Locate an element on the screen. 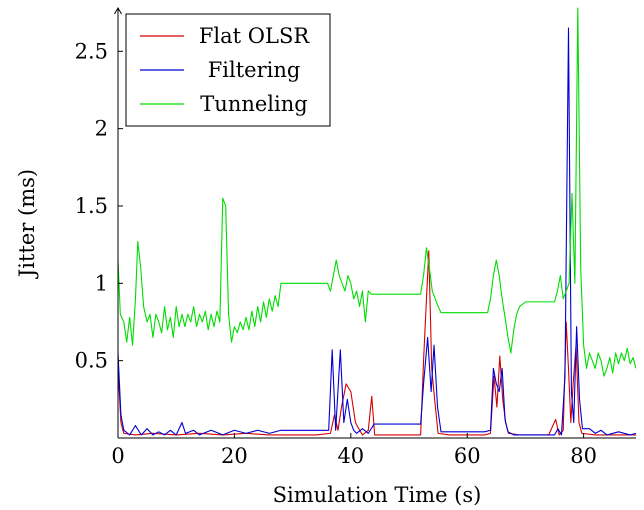 Image resolution: width=644 pixels, height=510 pixels. x-tick-label: 20 is located at coordinates (234, 456).